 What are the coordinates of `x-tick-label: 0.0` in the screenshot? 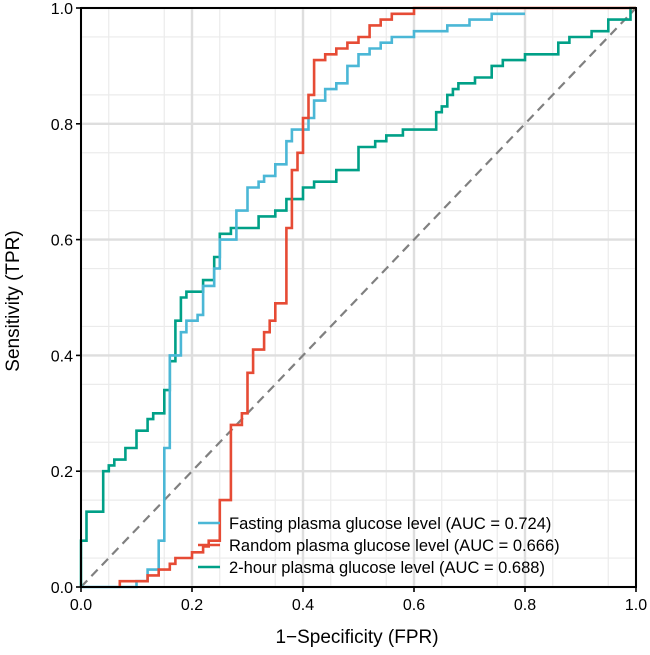 It's located at (81, 605).